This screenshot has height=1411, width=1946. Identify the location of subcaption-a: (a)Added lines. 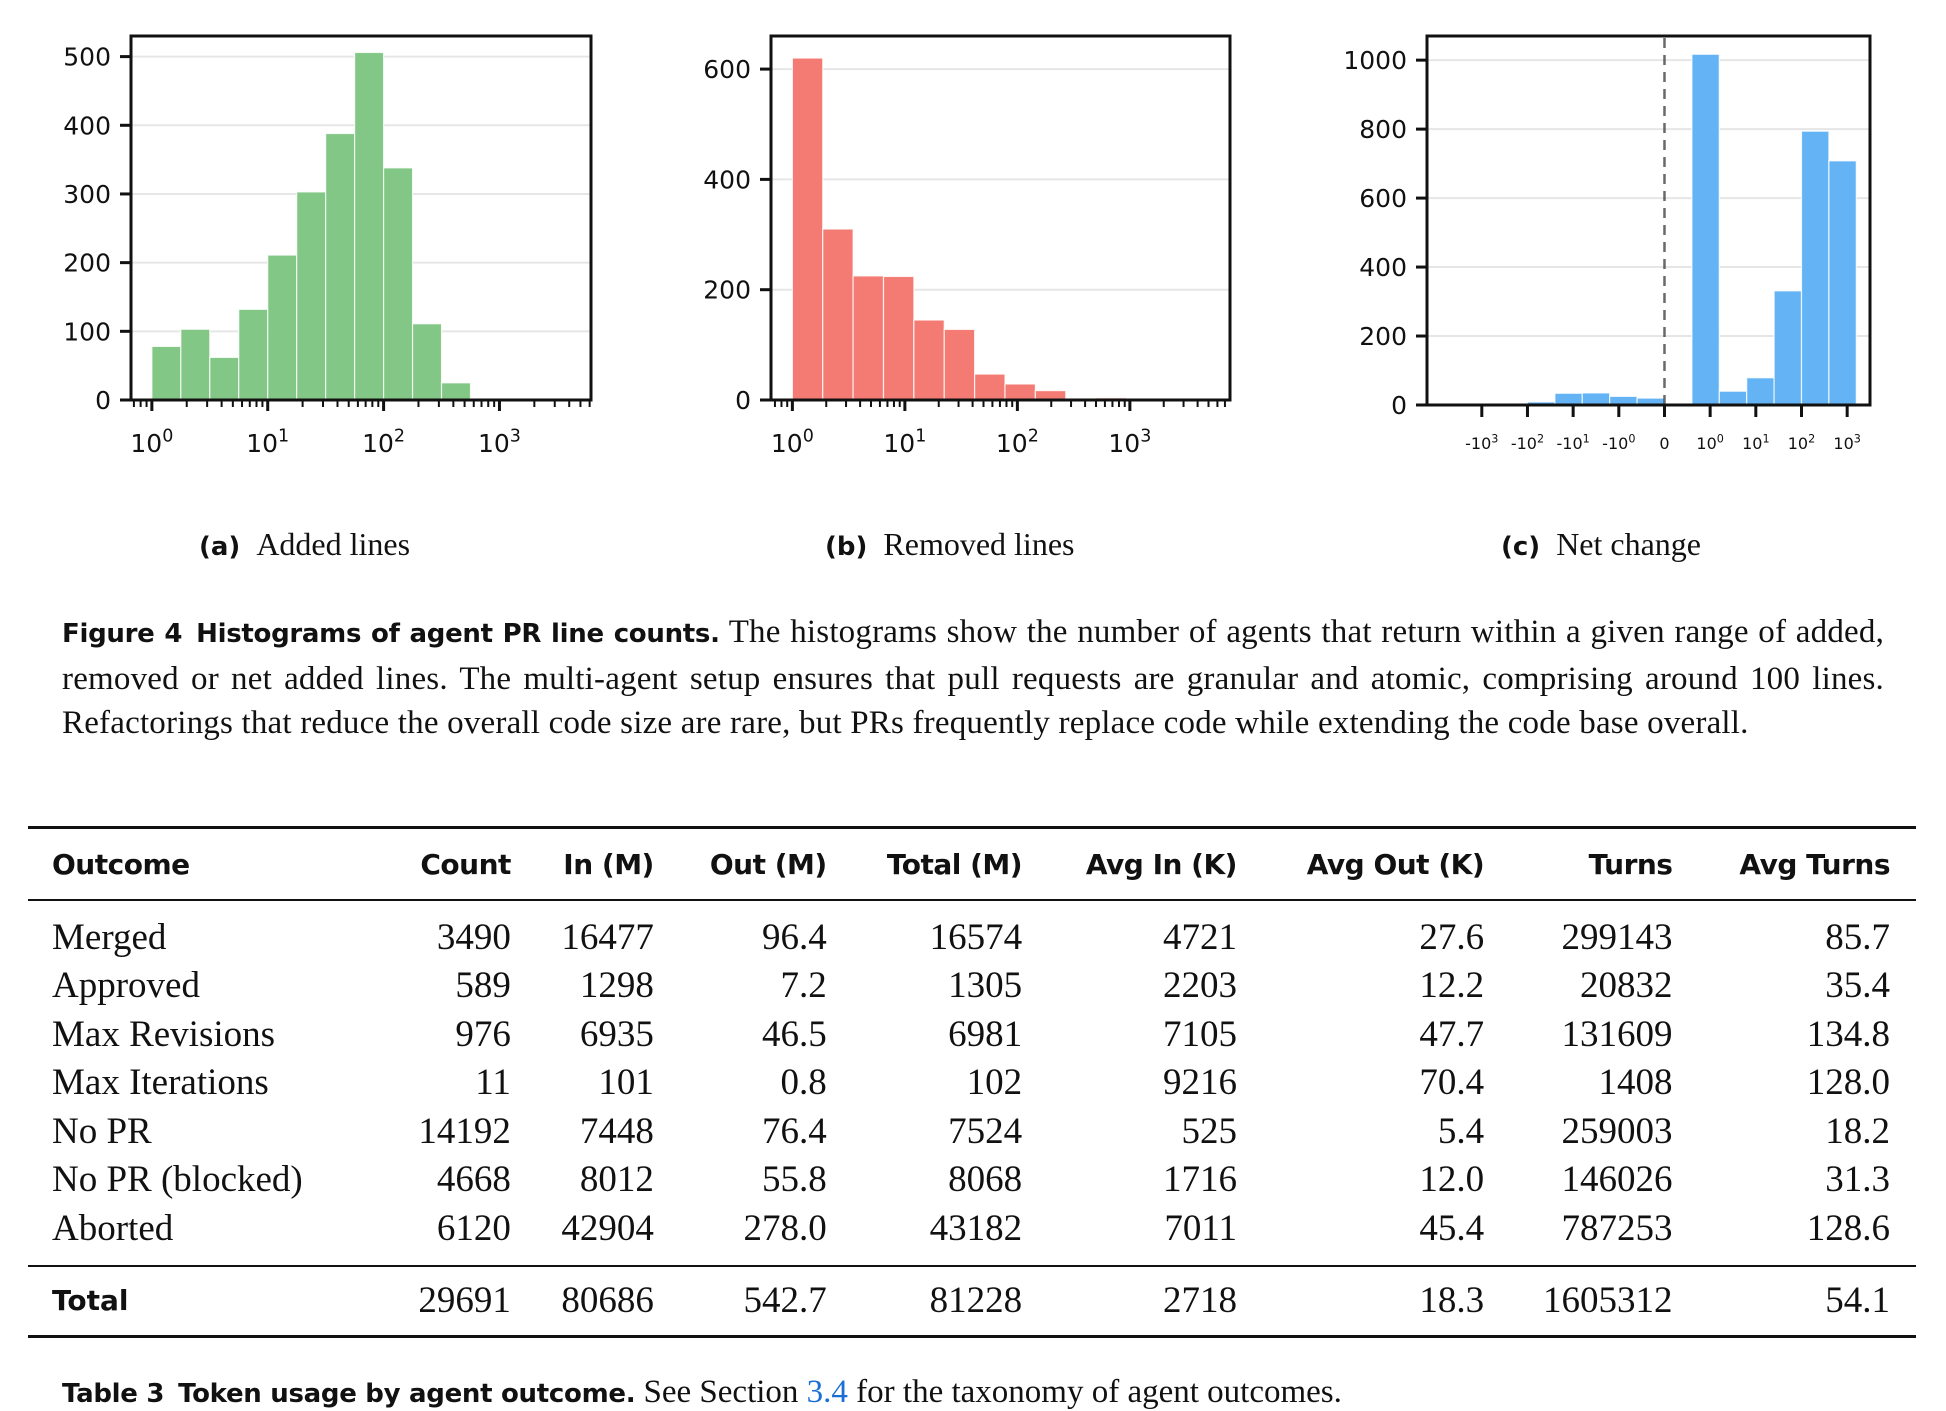
(304, 544).